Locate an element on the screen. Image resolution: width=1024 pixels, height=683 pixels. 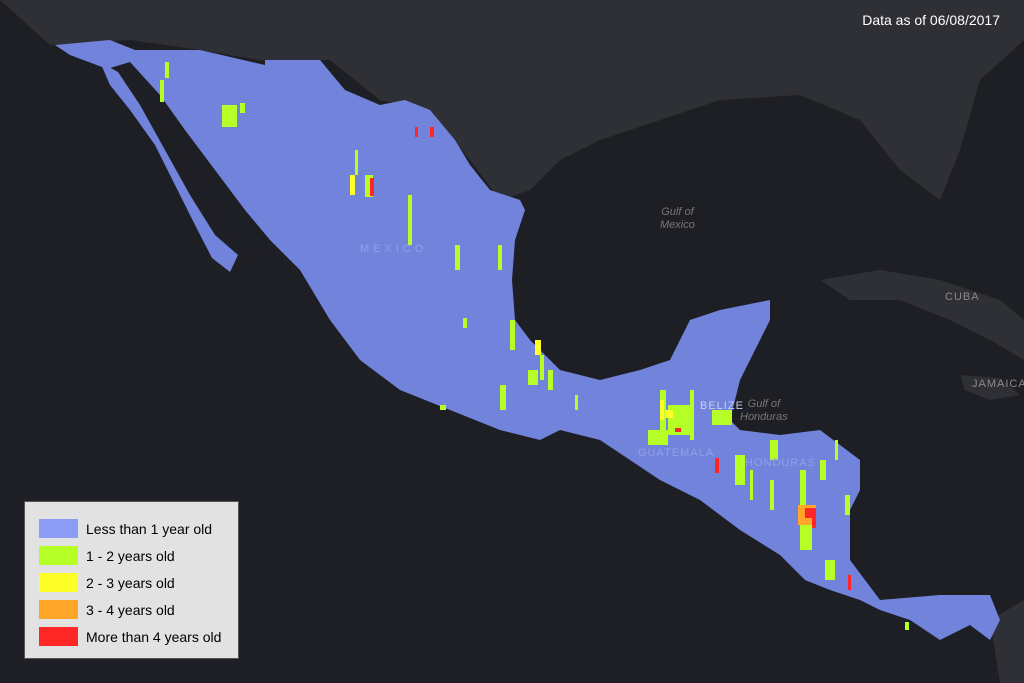
legend-item: More than 4 years old is located at coordinates (138, 636).